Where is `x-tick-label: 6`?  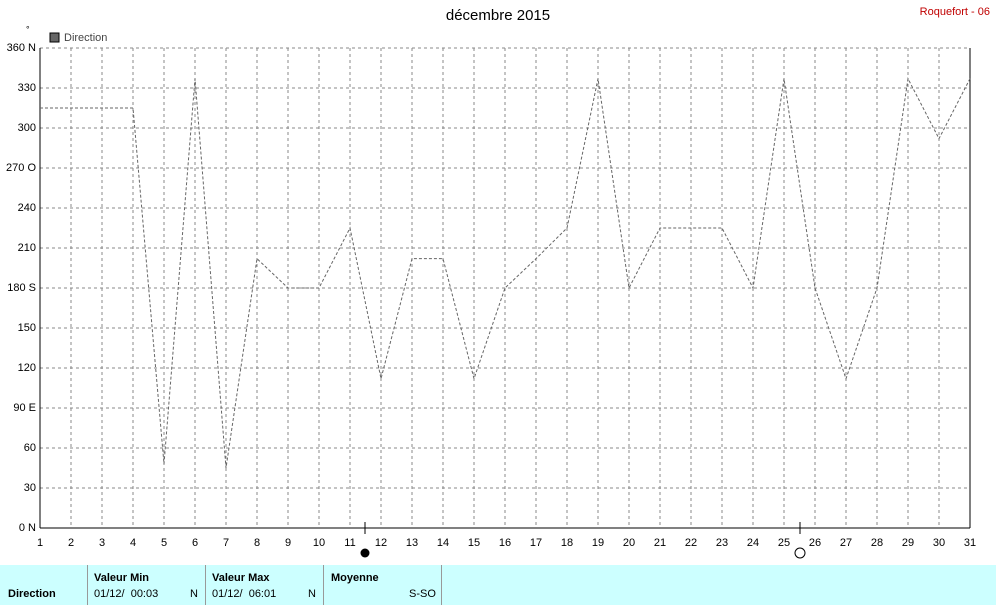 x-tick-label: 6 is located at coordinates (195, 543).